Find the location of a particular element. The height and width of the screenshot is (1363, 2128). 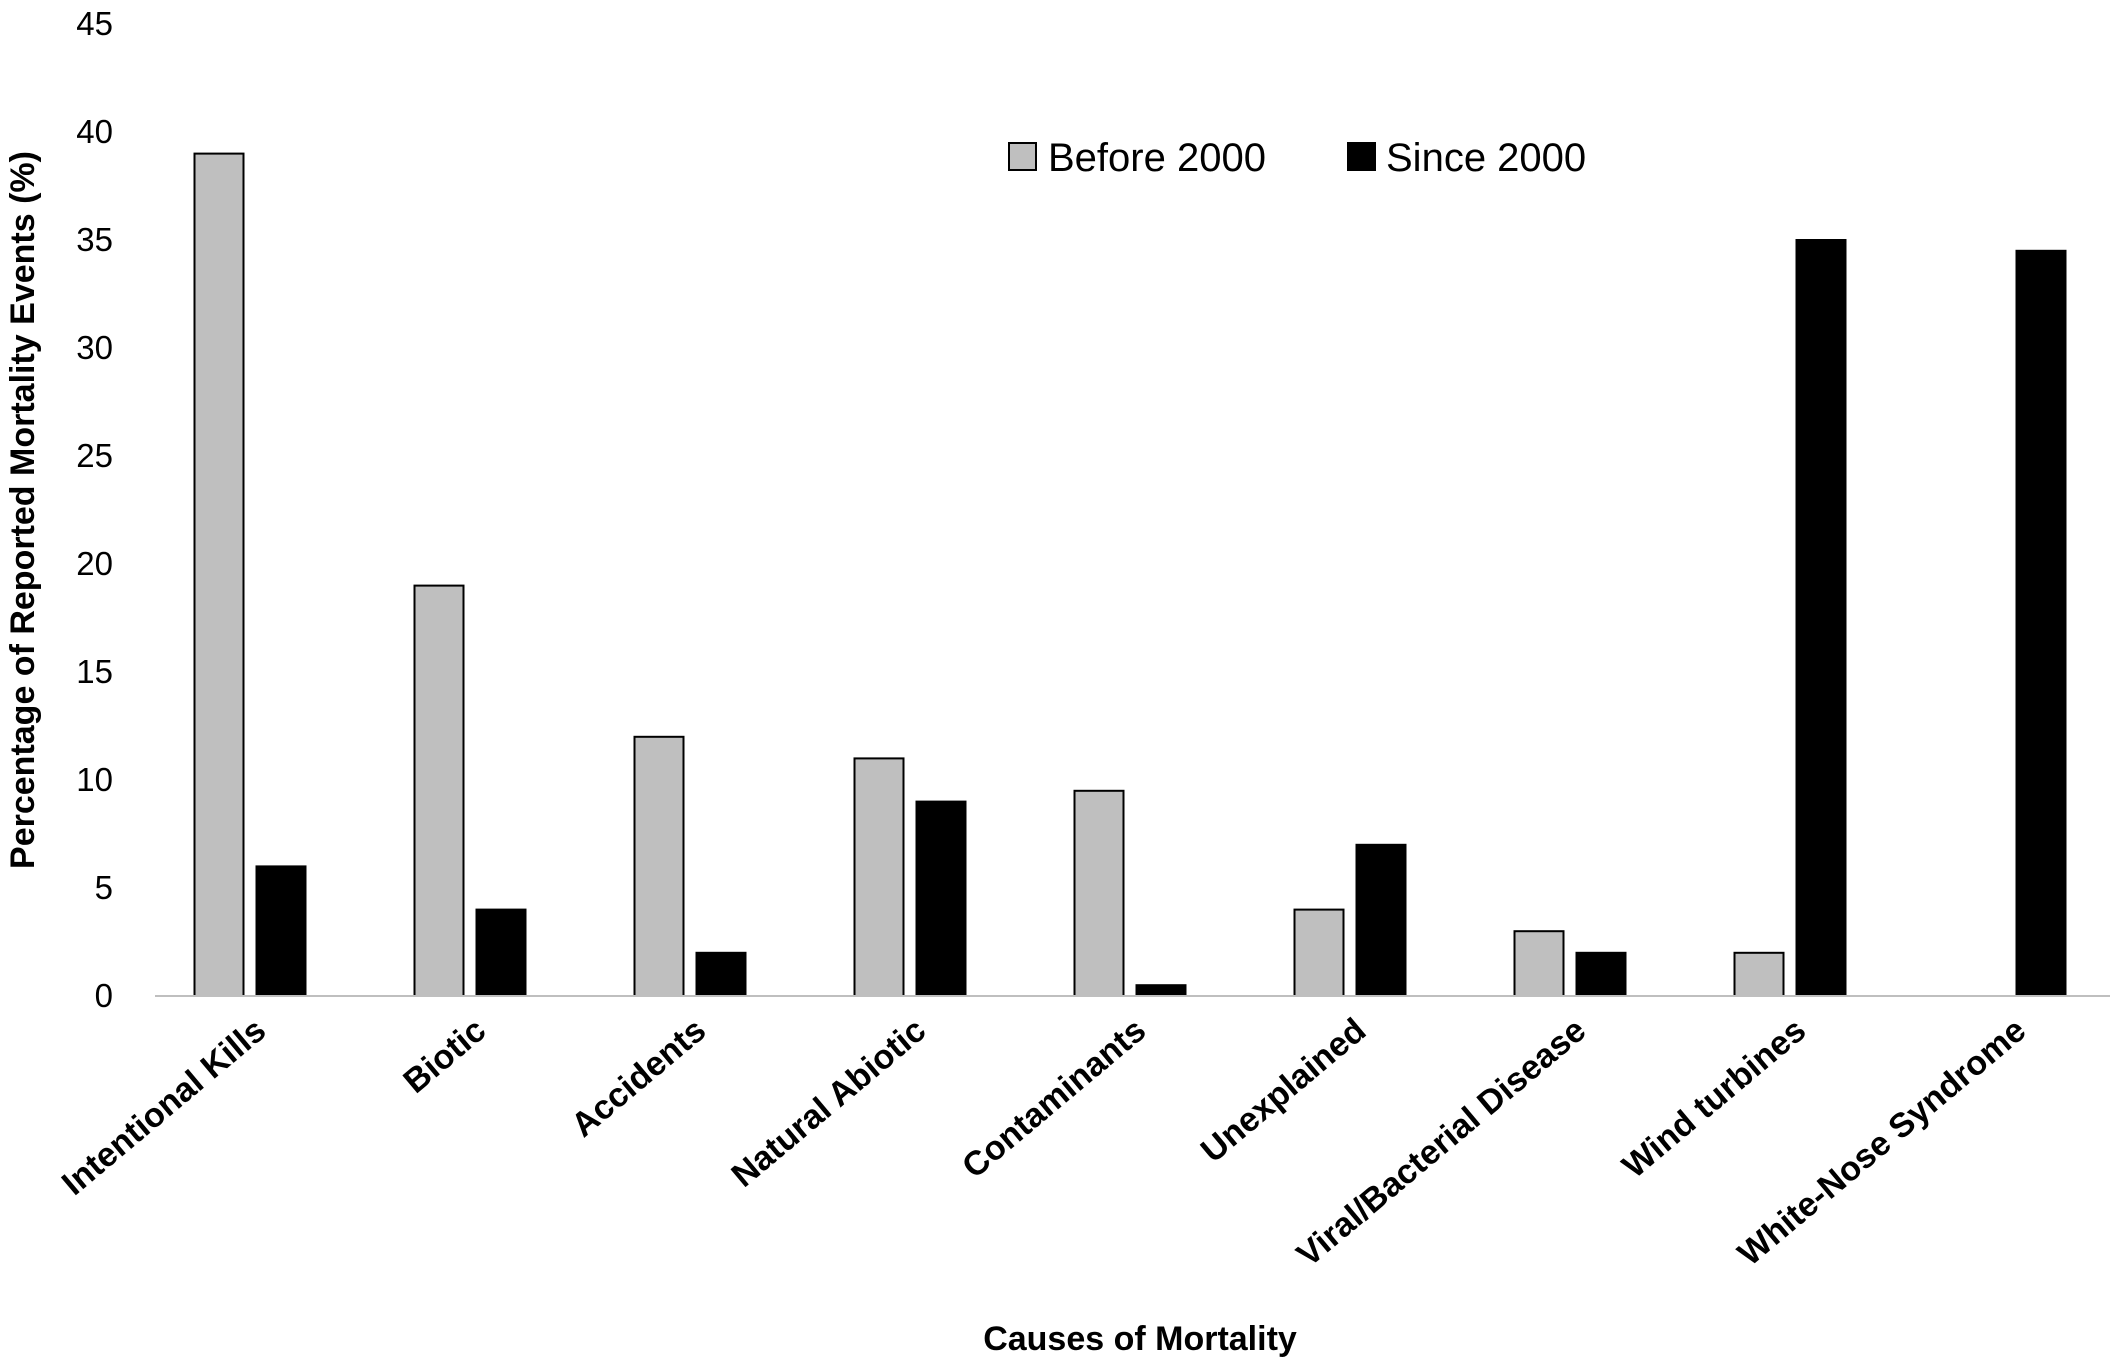

y-tick-label-30: 30 is located at coordinates (94, 347).